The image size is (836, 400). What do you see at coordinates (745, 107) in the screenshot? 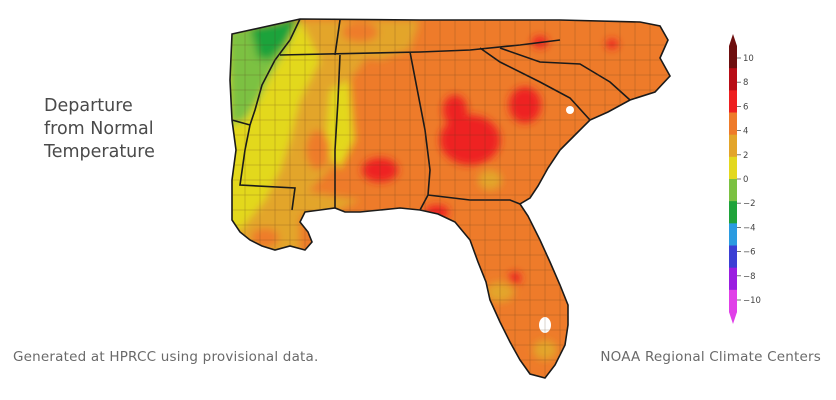
I see `legend-tick-label: 6` at bounding box center [745, 107].